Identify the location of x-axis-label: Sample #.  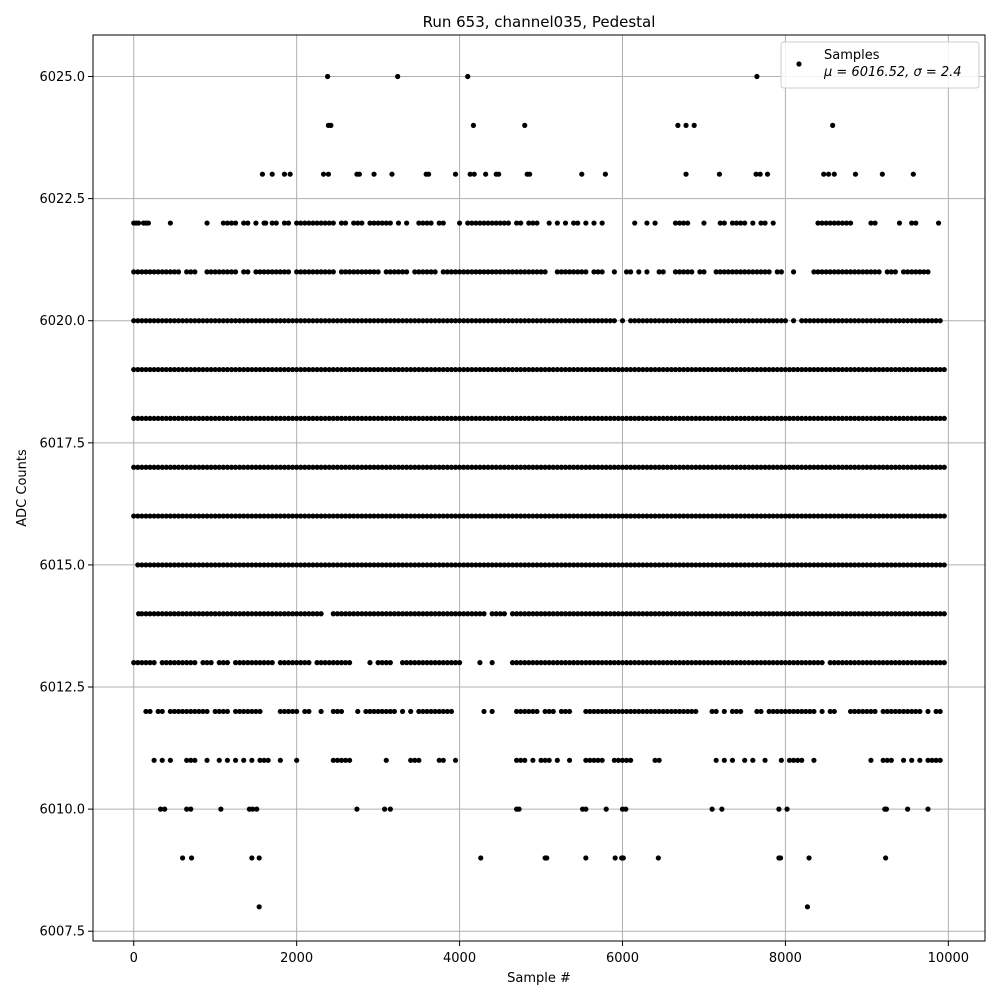
(539, 978).